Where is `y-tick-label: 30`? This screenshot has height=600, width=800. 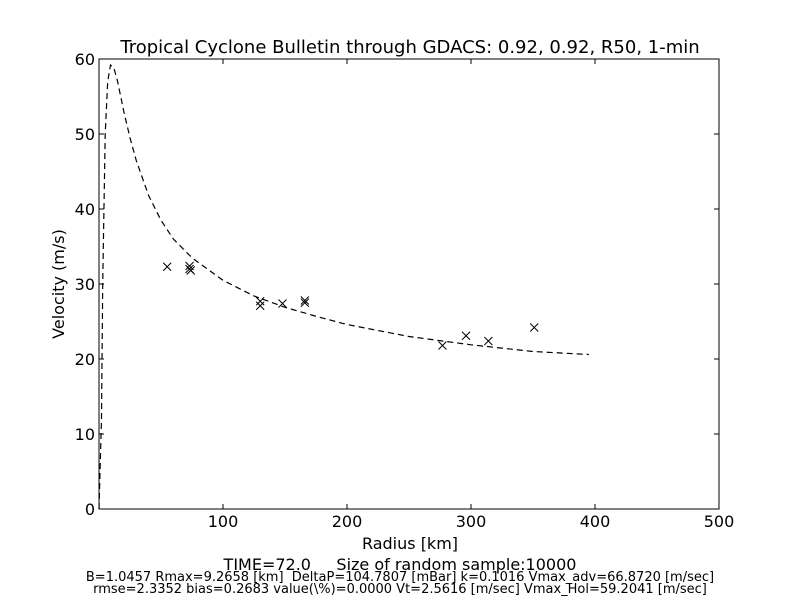 y-tick-label: 30 is located at coordinates (85, 284).